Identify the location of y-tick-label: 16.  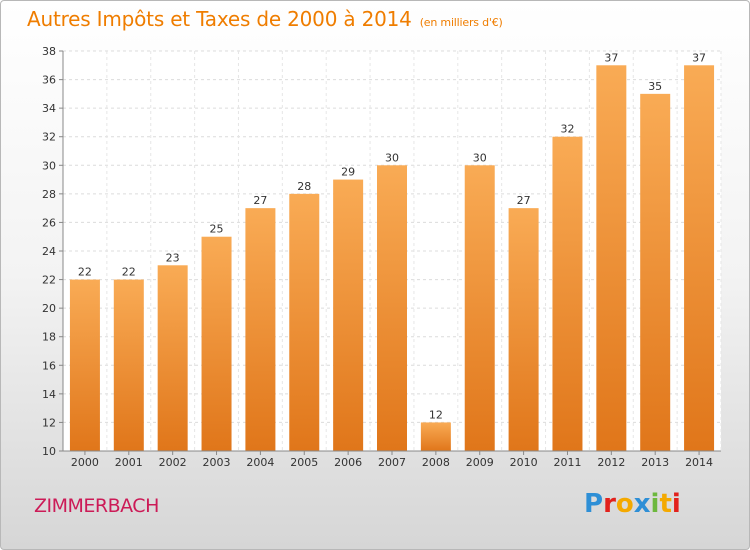
(49, 365).